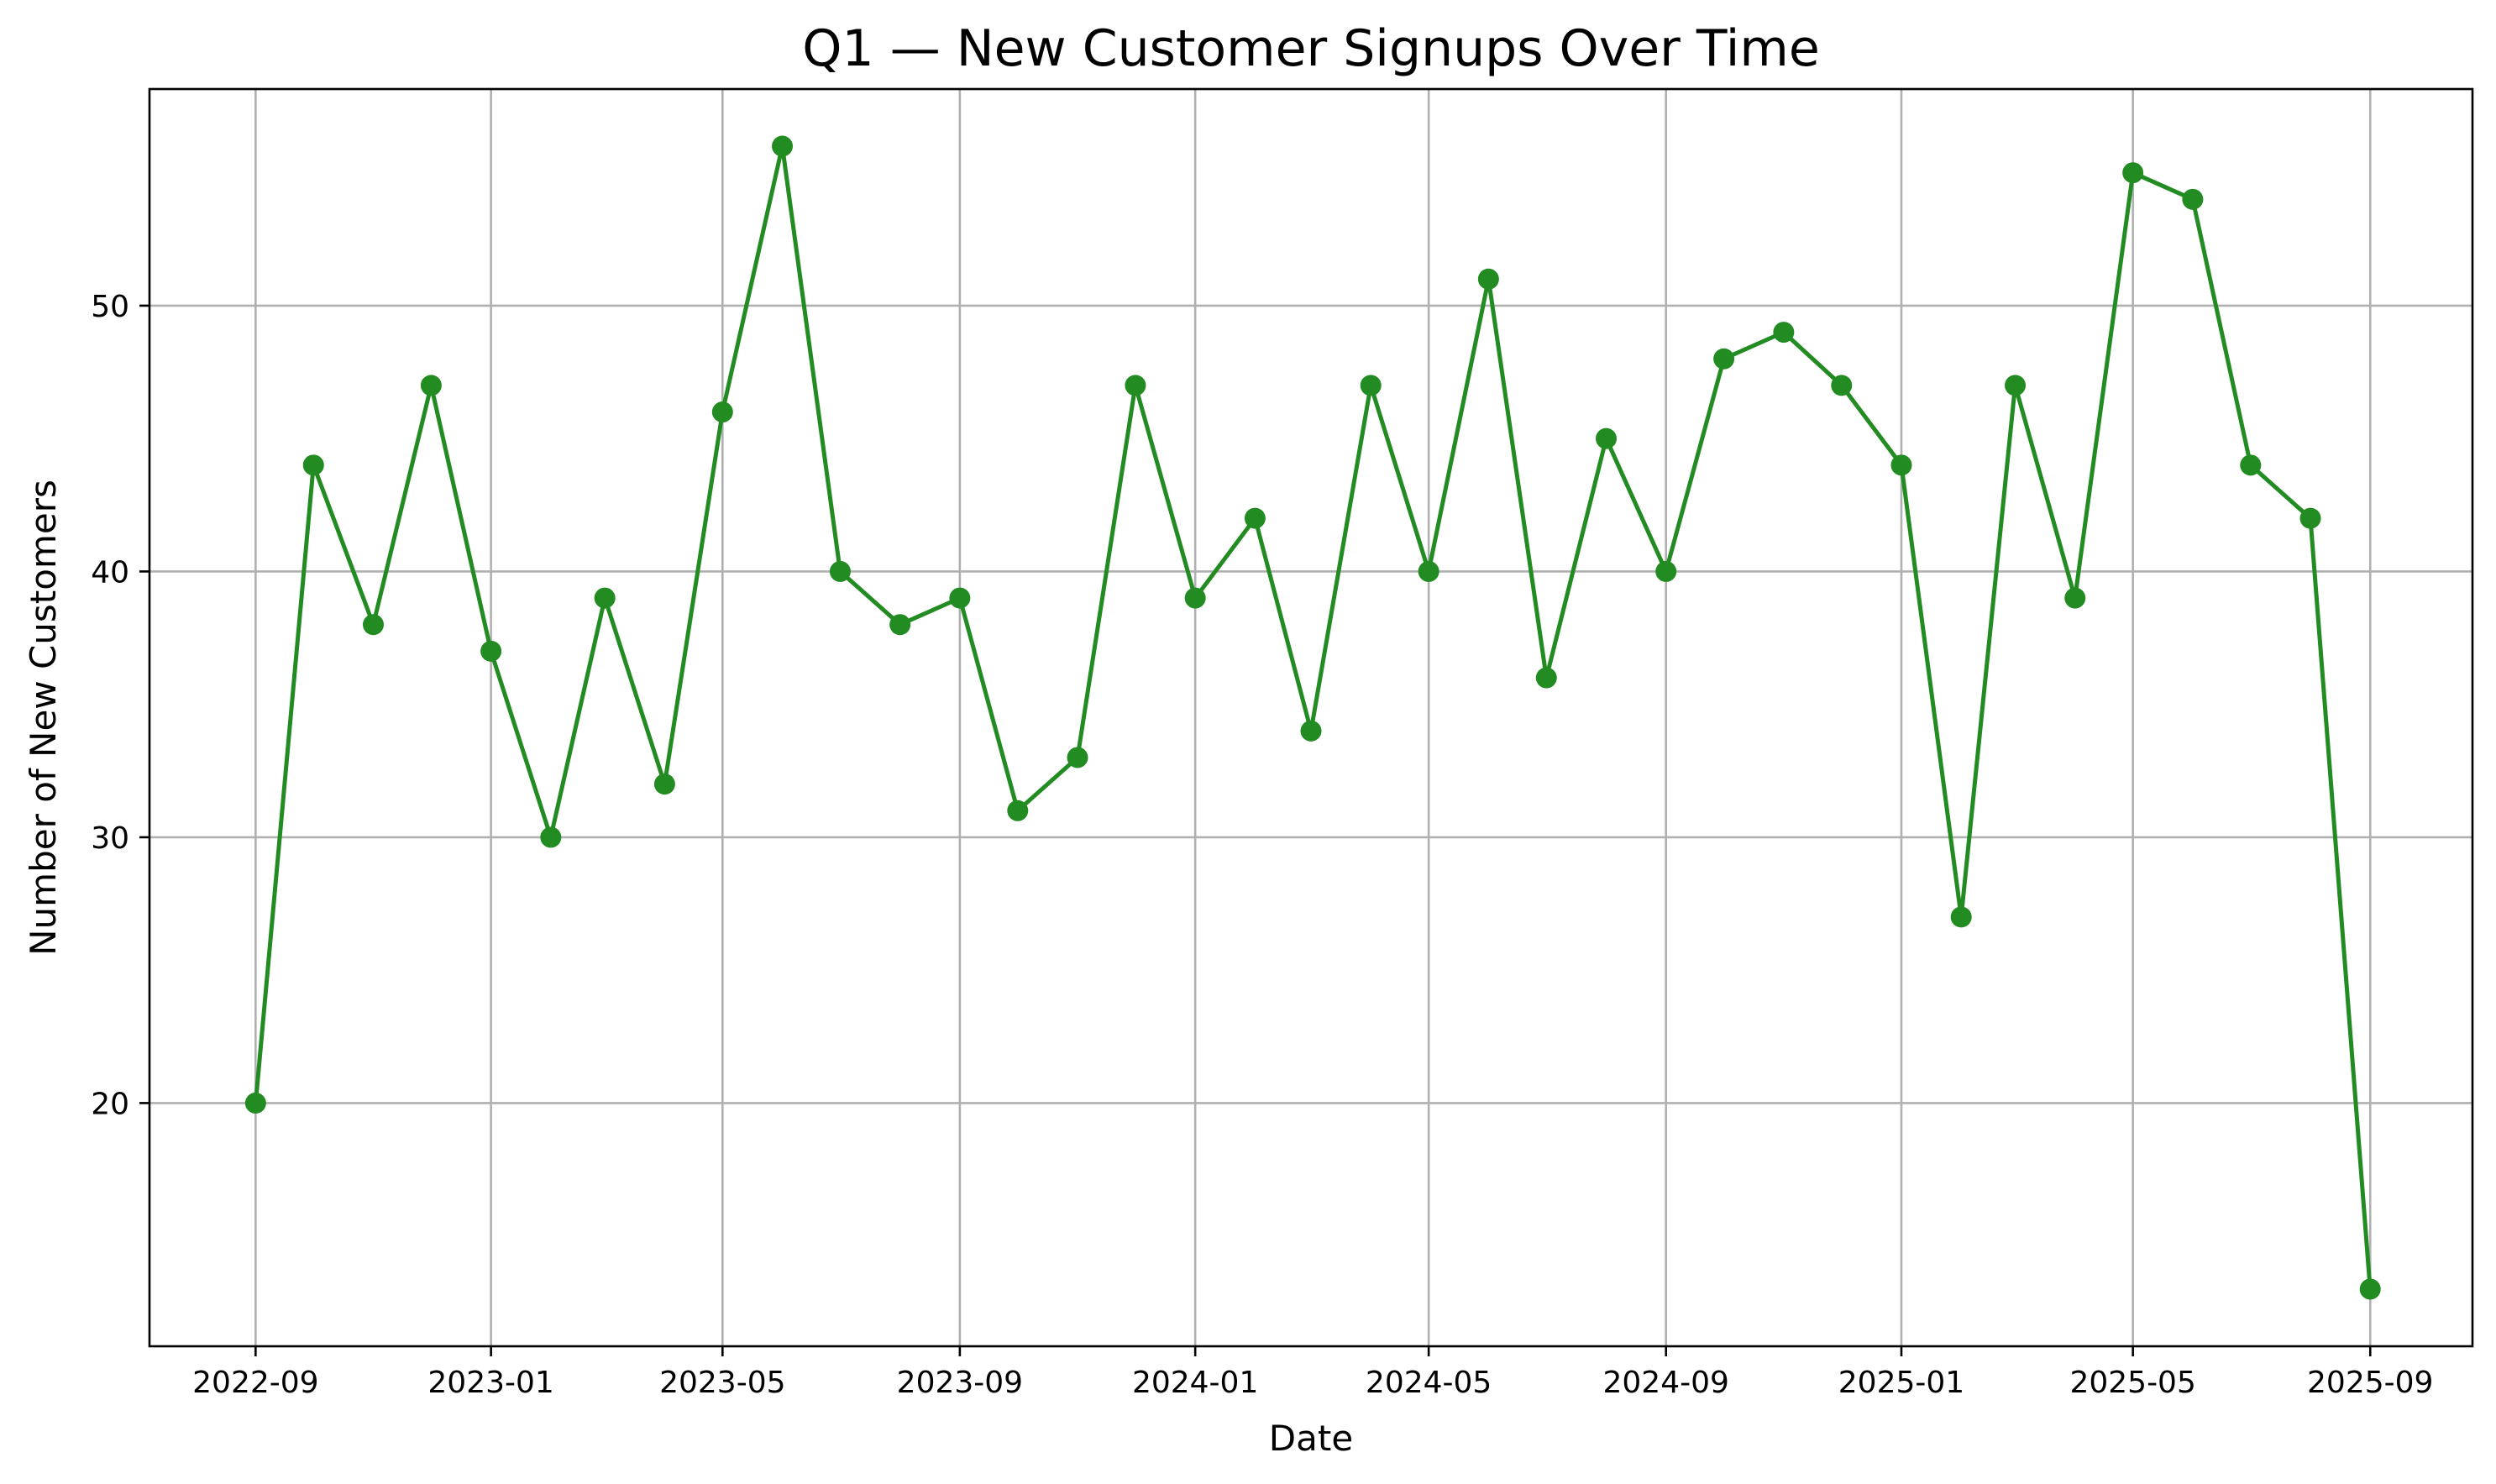 The image size is (2496, 1484). I want to click on x-tick-label: 2024-05, so click(1429, 1383).